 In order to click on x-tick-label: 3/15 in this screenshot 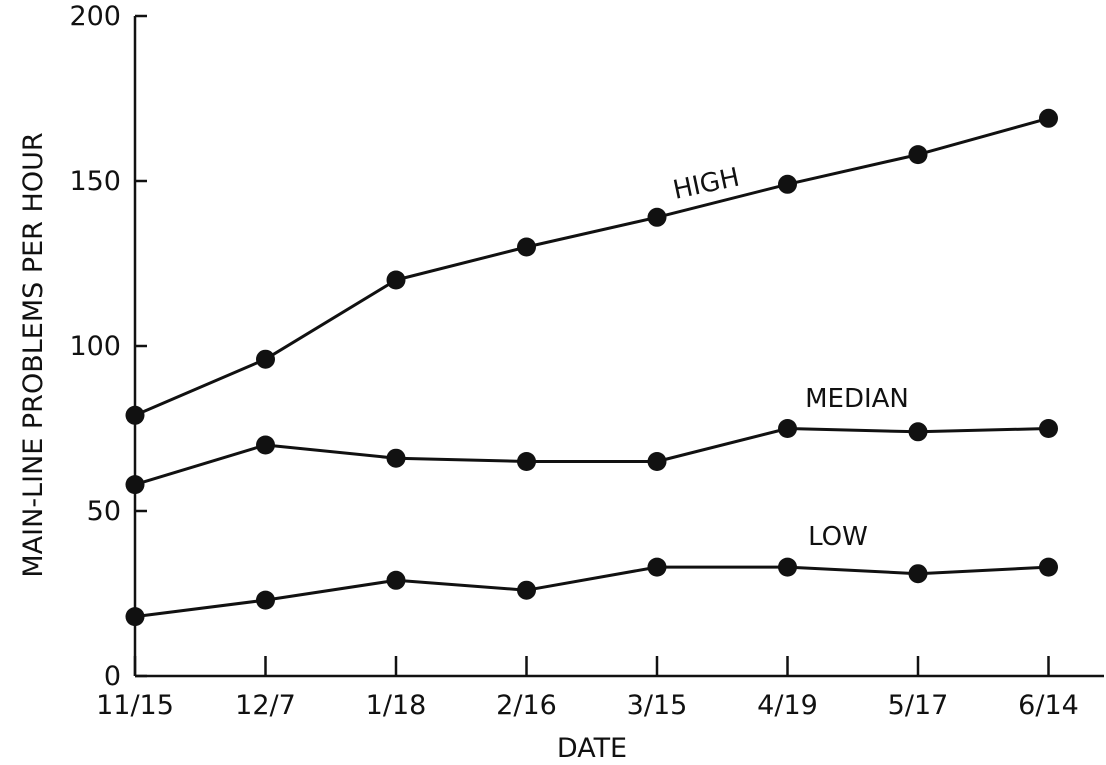, I will do `click(657, 705)`.